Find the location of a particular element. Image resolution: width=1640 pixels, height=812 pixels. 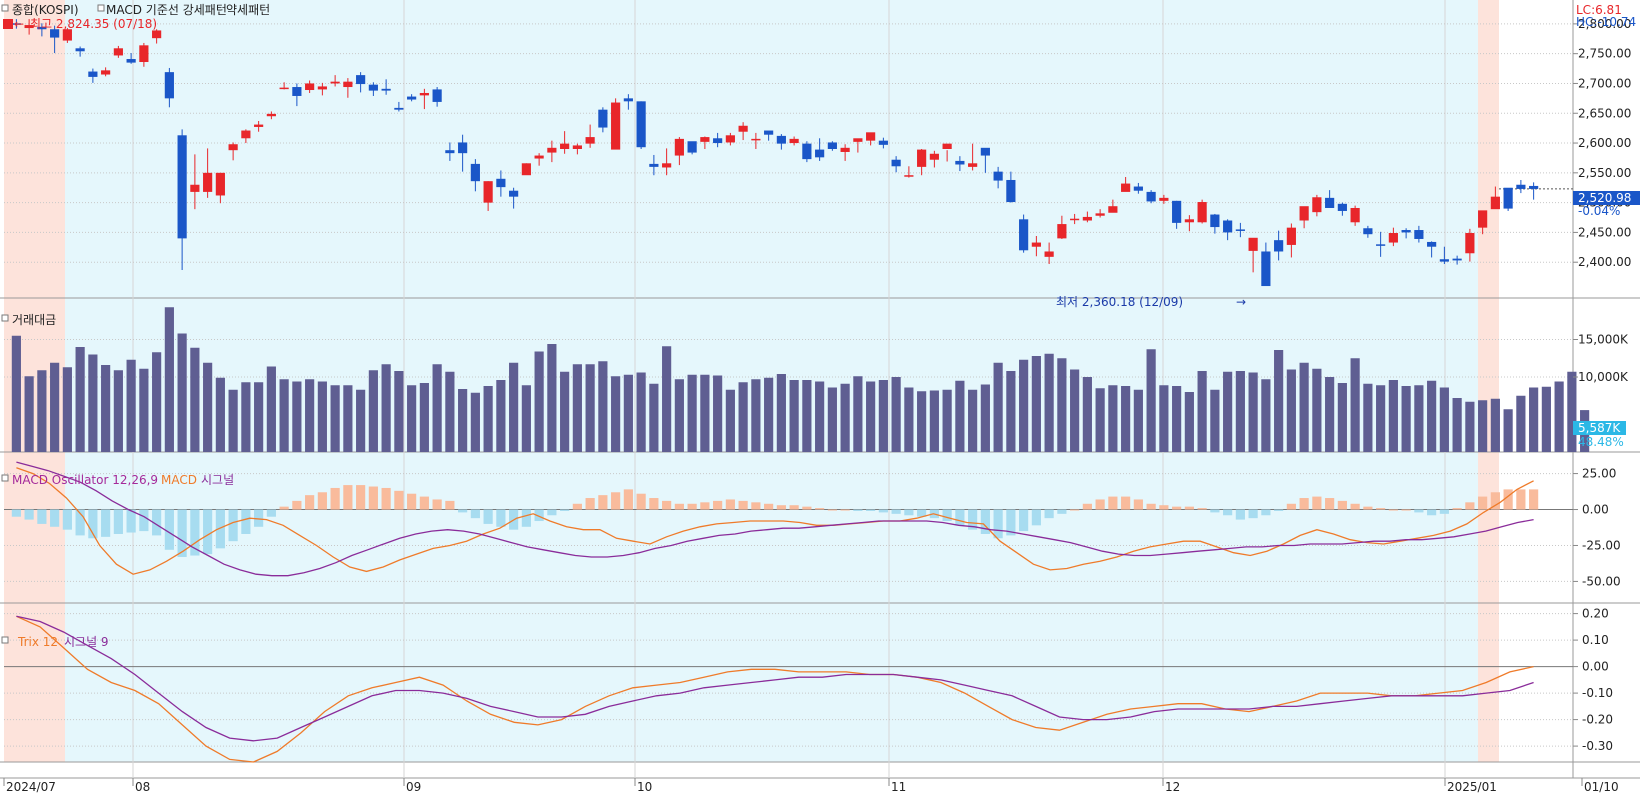

trix-y-tick-label: 0.00 is located at coordinates (1595, 667).